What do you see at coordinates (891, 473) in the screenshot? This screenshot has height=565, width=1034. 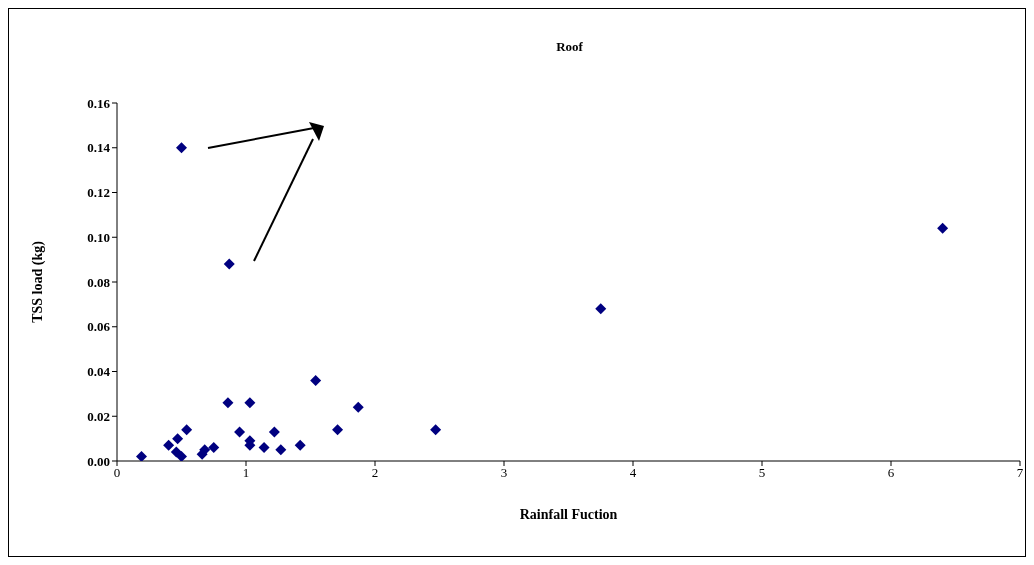 I see `x-tick-label: 6` at bounding box center [891, 473].